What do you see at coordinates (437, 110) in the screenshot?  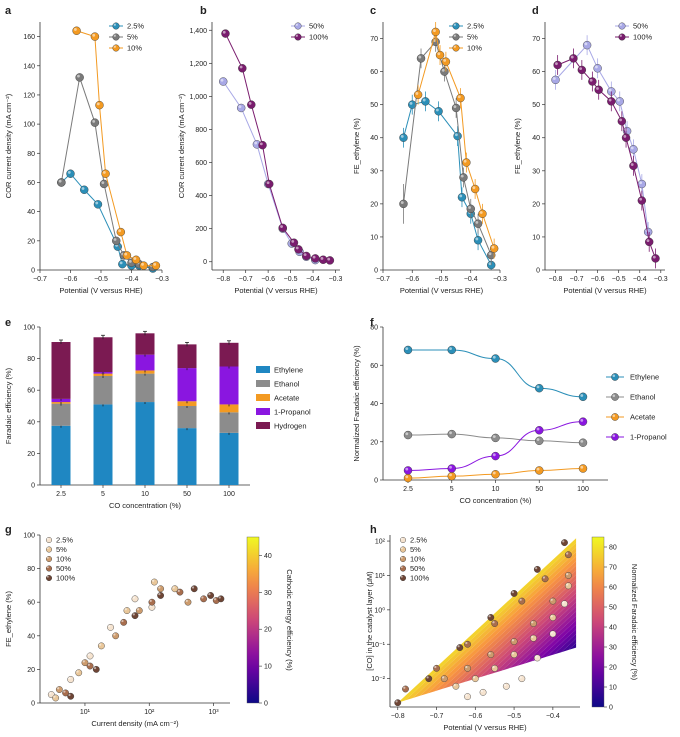 I see `panel-c-point-highlight` at bounding box center [437, 110].